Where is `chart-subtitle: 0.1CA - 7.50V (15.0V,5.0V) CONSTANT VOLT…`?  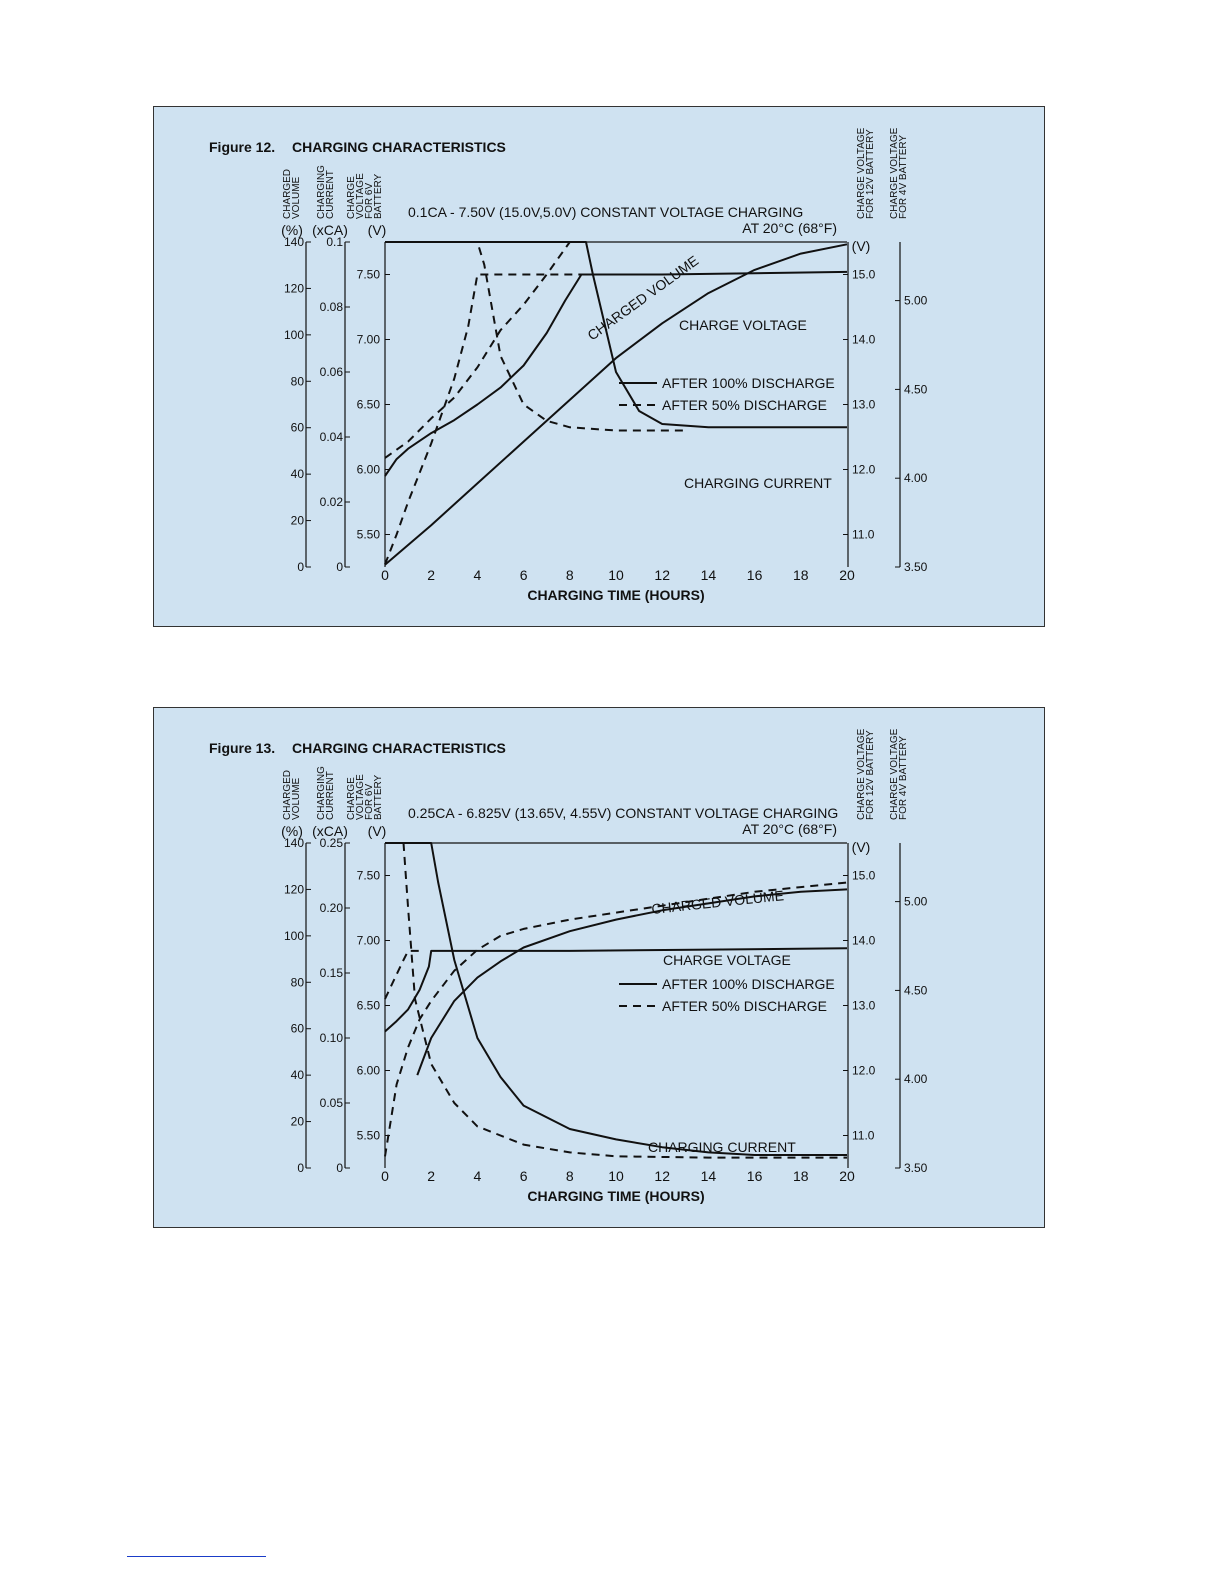
chart-subtitle: 0.1CA - 7.50V (15.0V,5.0V) CONSTANT VOLT… is located at coordinates (605, 212).